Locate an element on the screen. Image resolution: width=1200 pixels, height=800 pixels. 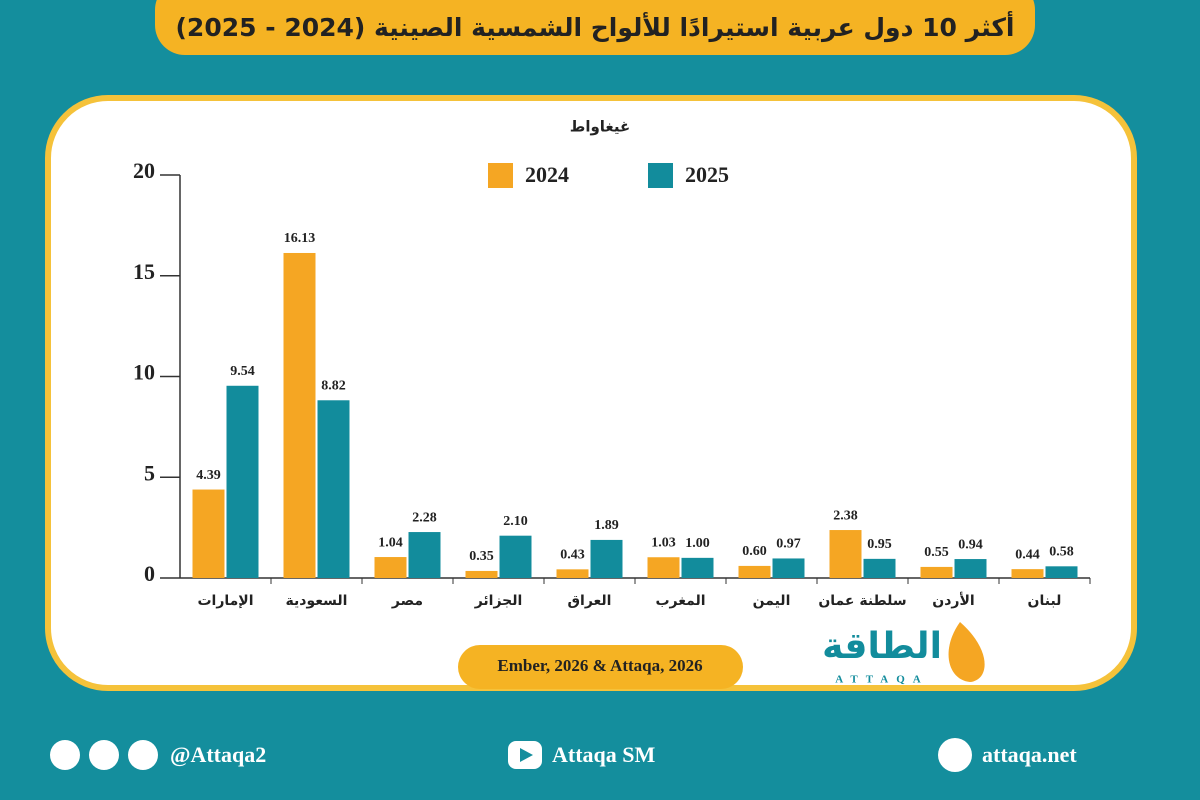
value-label: 9.54 is located at coordinates (242, 371).